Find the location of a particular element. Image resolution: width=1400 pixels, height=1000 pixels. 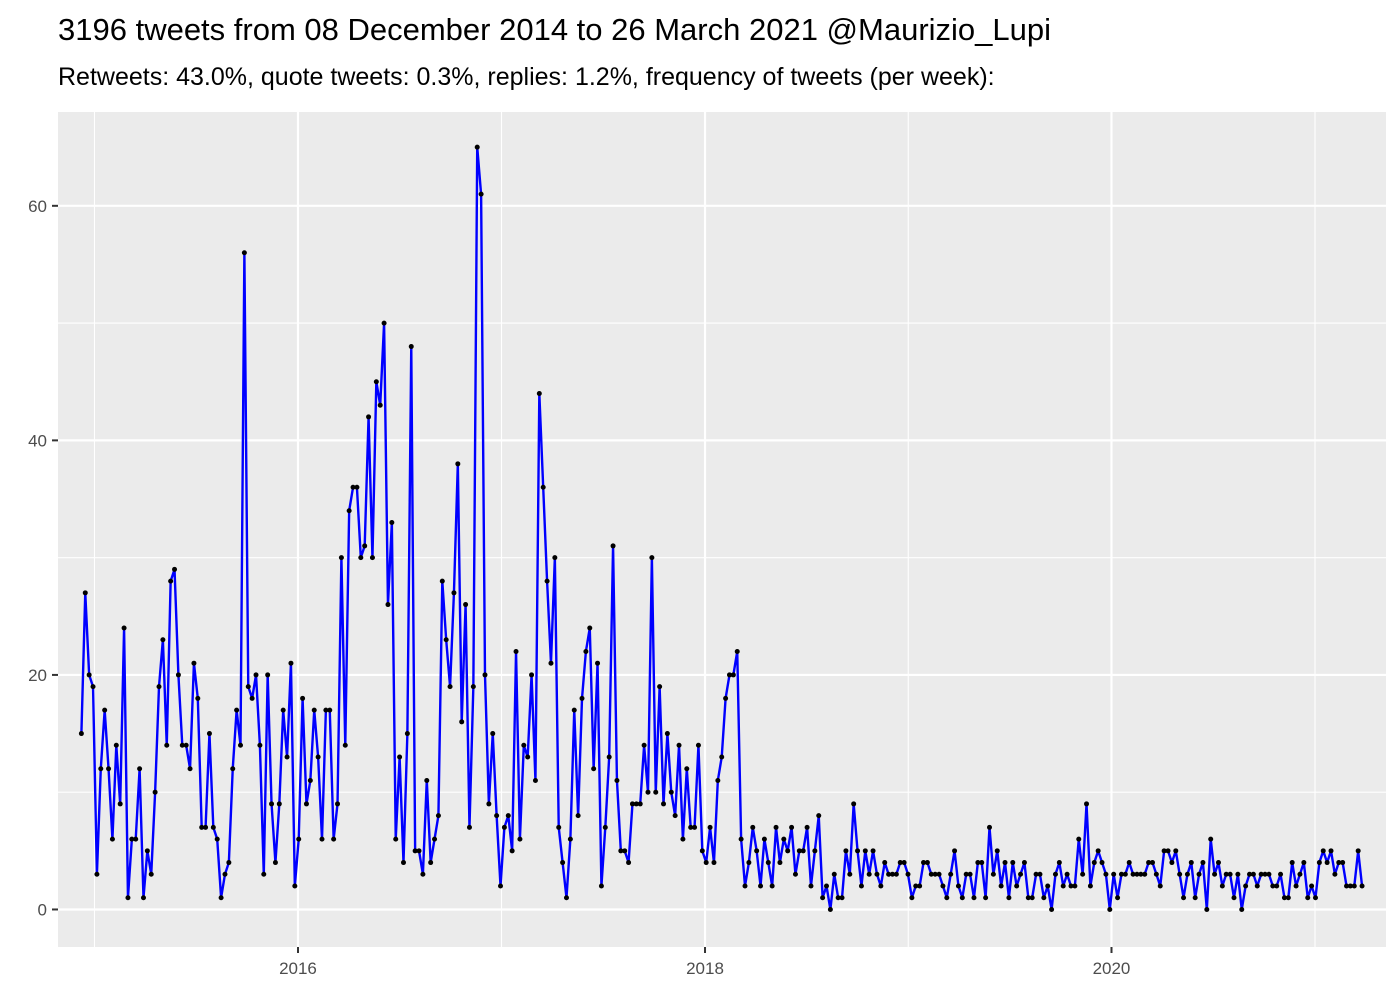

x-axis: 2016 2018 2020 is located at coordinates (704, 962).